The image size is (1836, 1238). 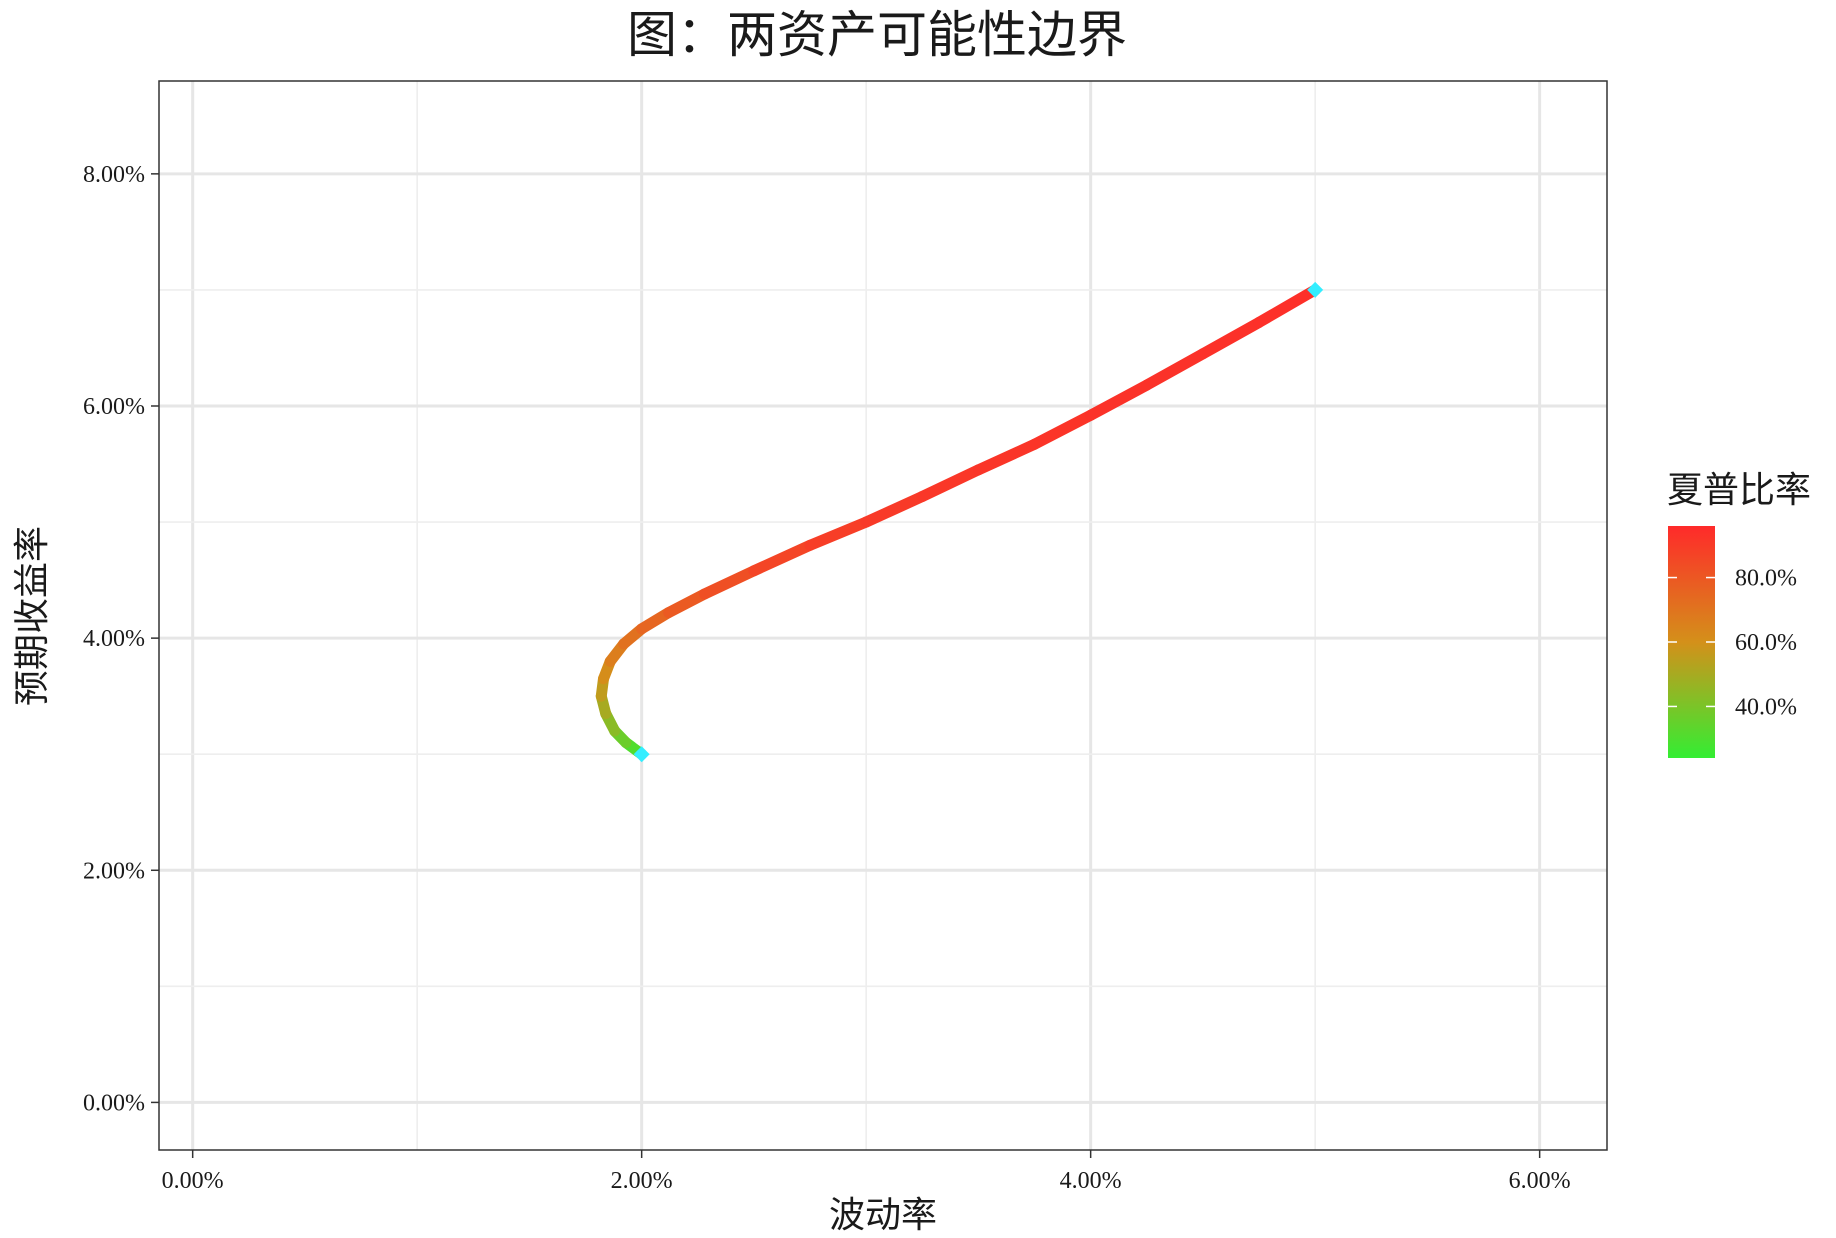 What do you see at coordinates (1766, 707) in the screenshot?
I see `legend-tick-label: 40.0%` at bounding box center [1766, 707].